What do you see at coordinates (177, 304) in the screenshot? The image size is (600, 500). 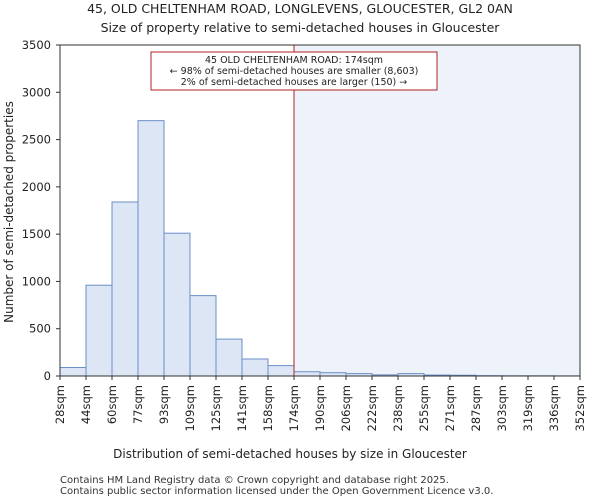 I see `bar-93sqm` at bounding box center [177, 304].